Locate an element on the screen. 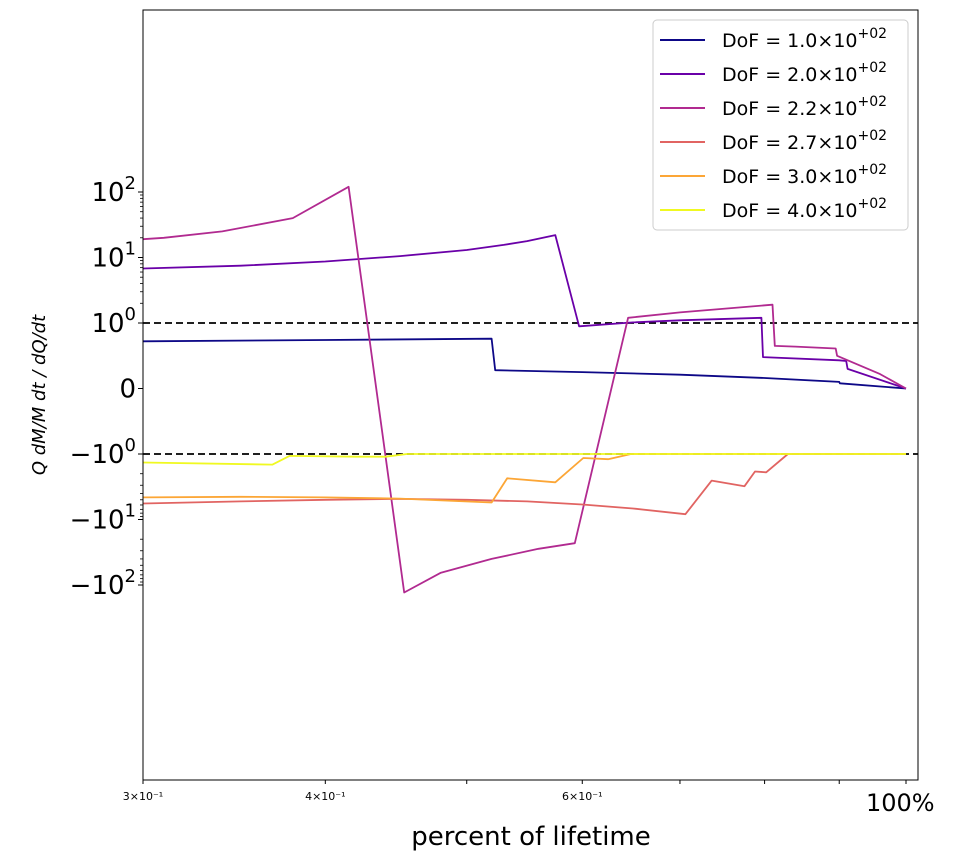 The height and width of the screenshot is (861, 955). x-axis-label: percent of lifetime is located at coordinates (531, 837).